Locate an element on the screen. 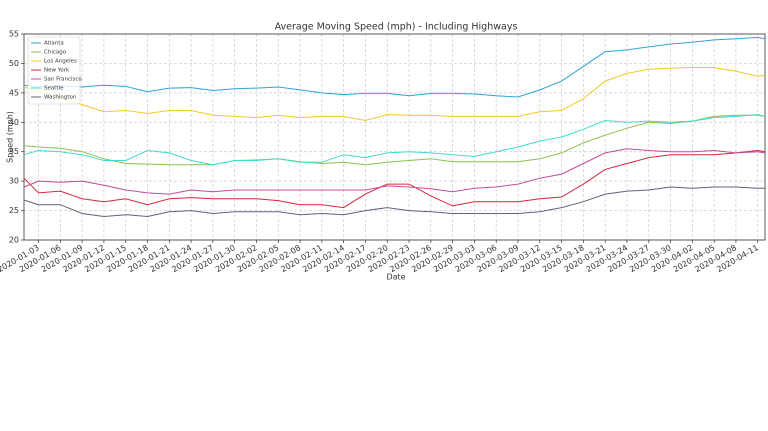 The width and height of the screenshot is (768, 431). legend-label: New York is located at coordinates (57, 71).